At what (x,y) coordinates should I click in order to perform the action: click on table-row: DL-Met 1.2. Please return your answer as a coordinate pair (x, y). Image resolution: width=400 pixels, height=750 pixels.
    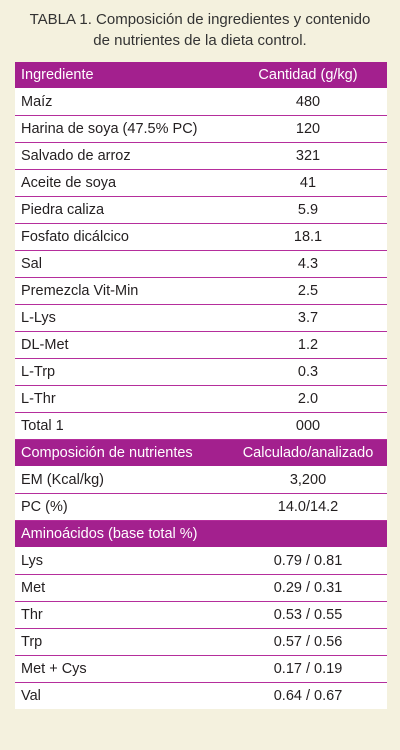
    Looking at the image, I should click on (201, 345).